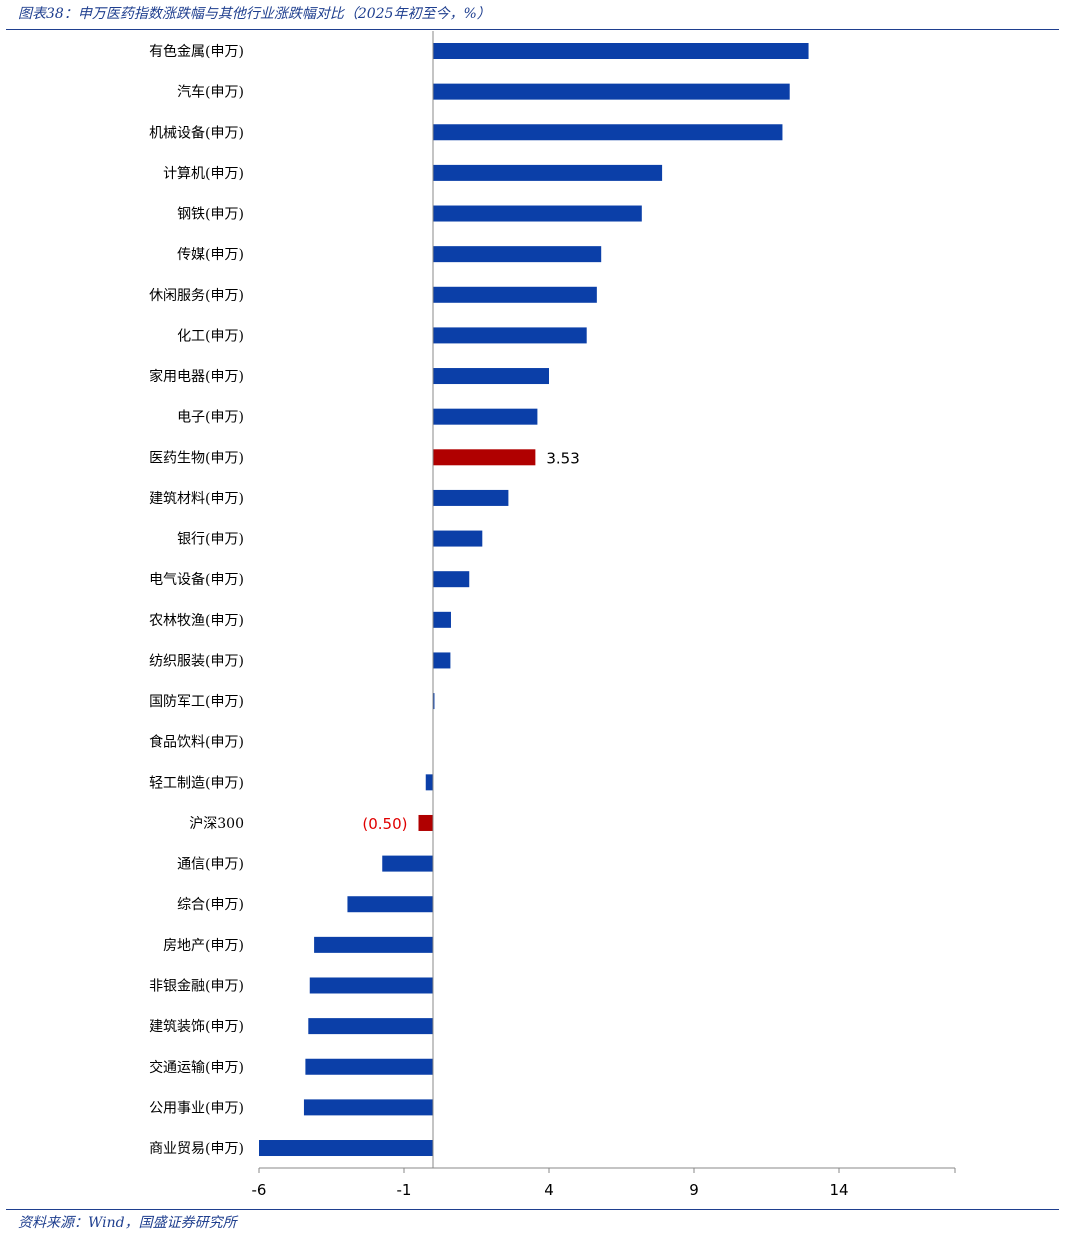 This screenshot has height=1235, width=1065. What do you see at coordinates (127, 1223) in the screenshot?
I see `source-note: 资料来源：Wind，国盛证券研究所` at bounding box center [127, 1223].